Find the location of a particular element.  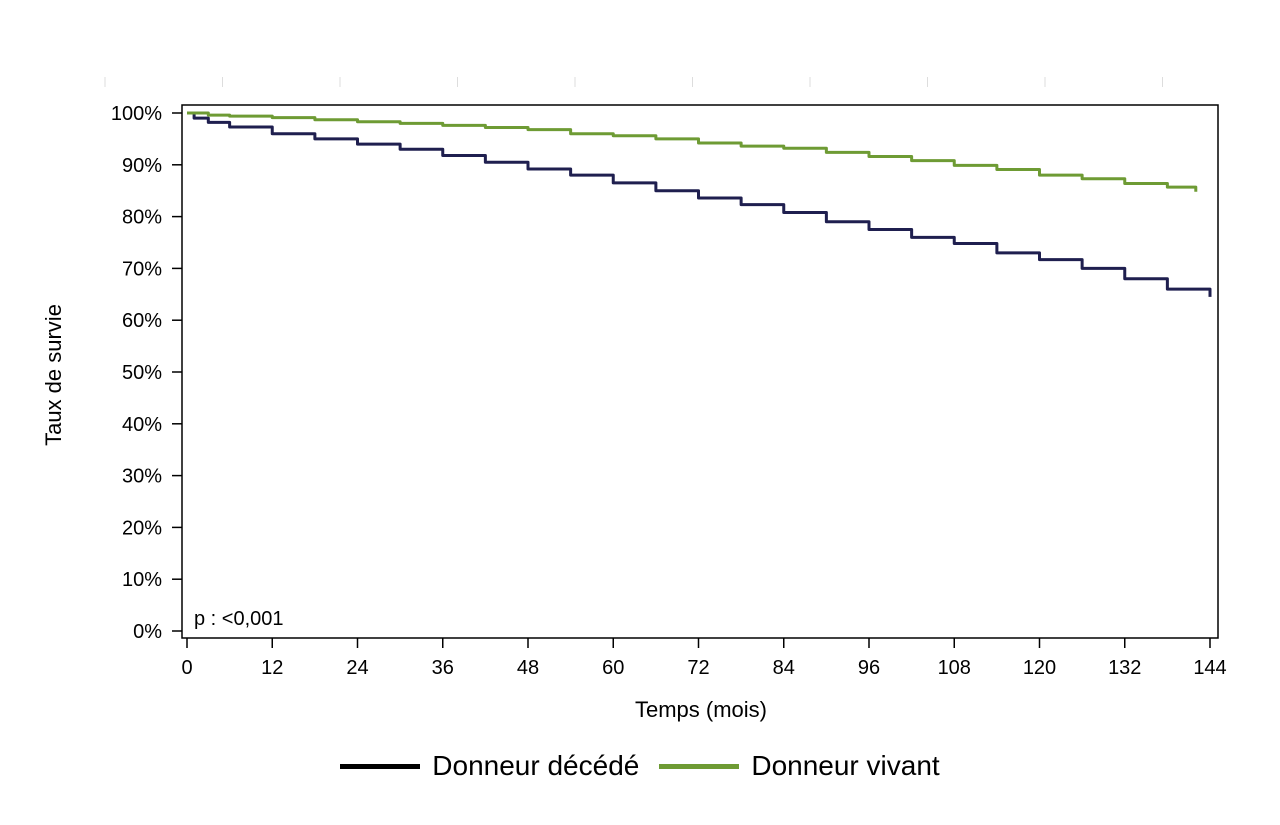

x-tick-label: 72 is located at coordinates (698, 668).